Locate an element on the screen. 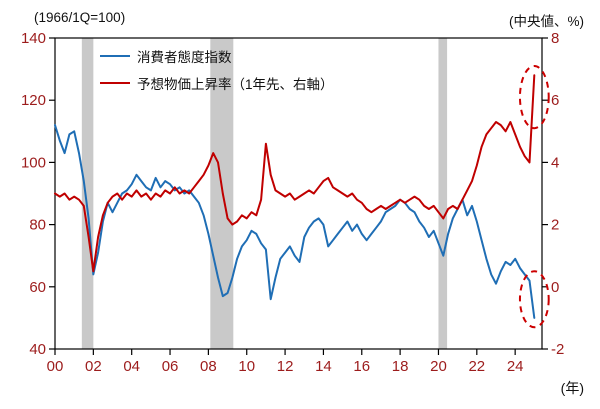 The width and height of the screenshot is (600, 409). left-axis-unit-label: (1966/1Q=100) is located at coordinates (80, 17).